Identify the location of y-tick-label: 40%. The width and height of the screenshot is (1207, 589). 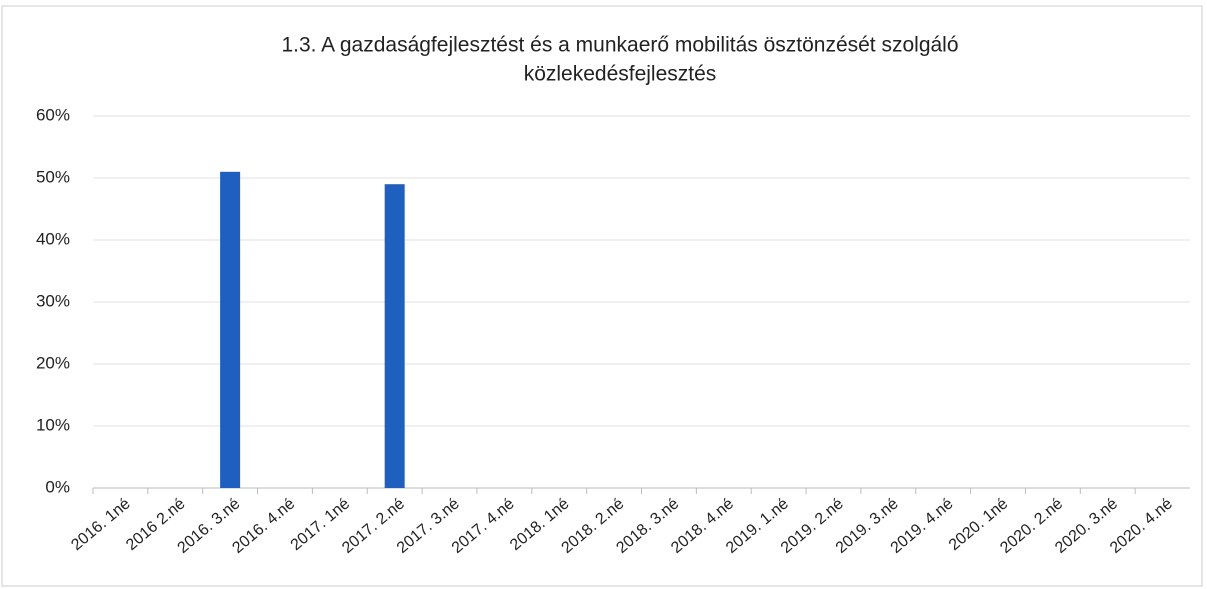
(53, 238).